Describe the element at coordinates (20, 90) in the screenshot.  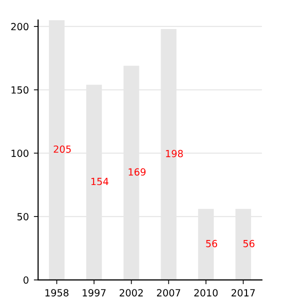
I see `y-tick-label: 150` at that location.